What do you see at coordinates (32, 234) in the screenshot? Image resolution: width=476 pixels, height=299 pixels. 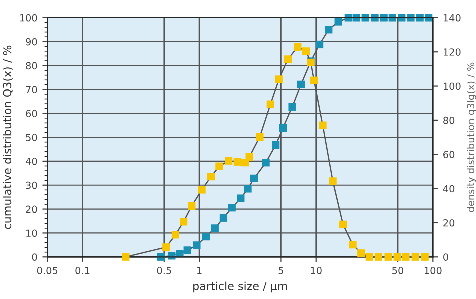 I see `y-tick-label: 10` at bounding box center [32, 234].